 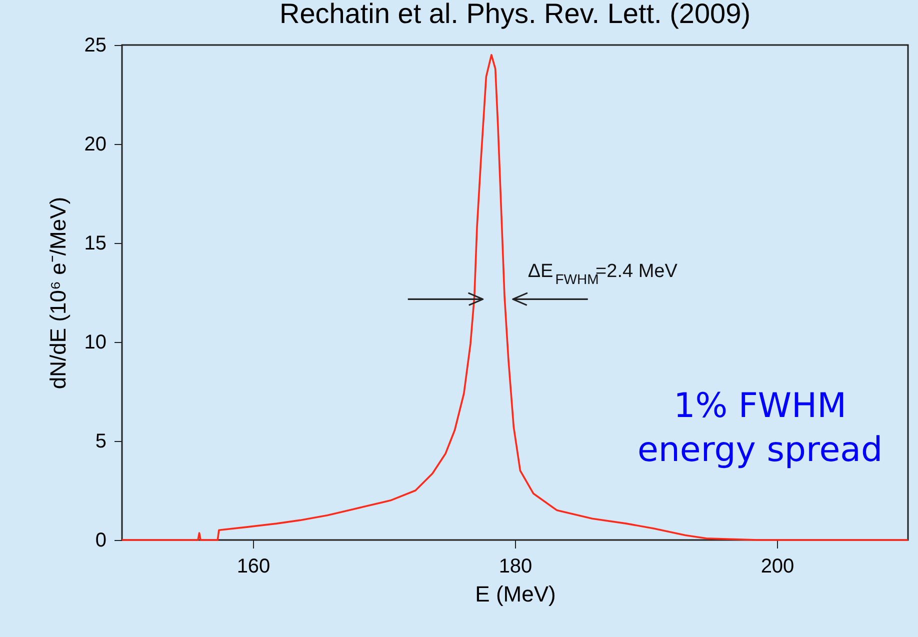 I want to click on chart-title: Rechatin et al. Phys. Rev. Lett. (2009), so click(x=515, y=14).